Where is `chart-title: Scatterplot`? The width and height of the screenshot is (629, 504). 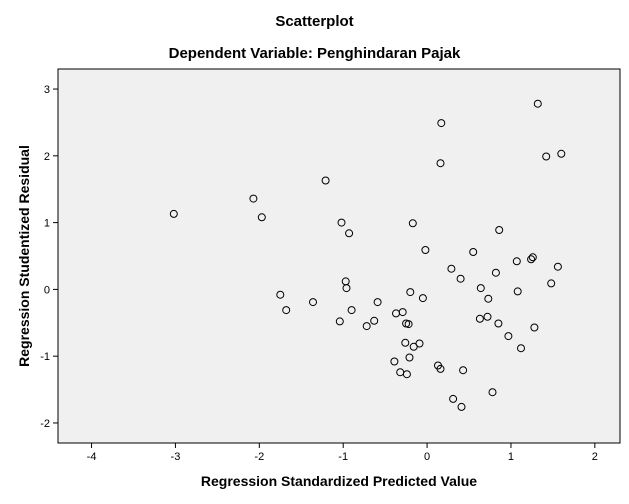
chart-title: Scatterplot is located at coordinates (314, 21).